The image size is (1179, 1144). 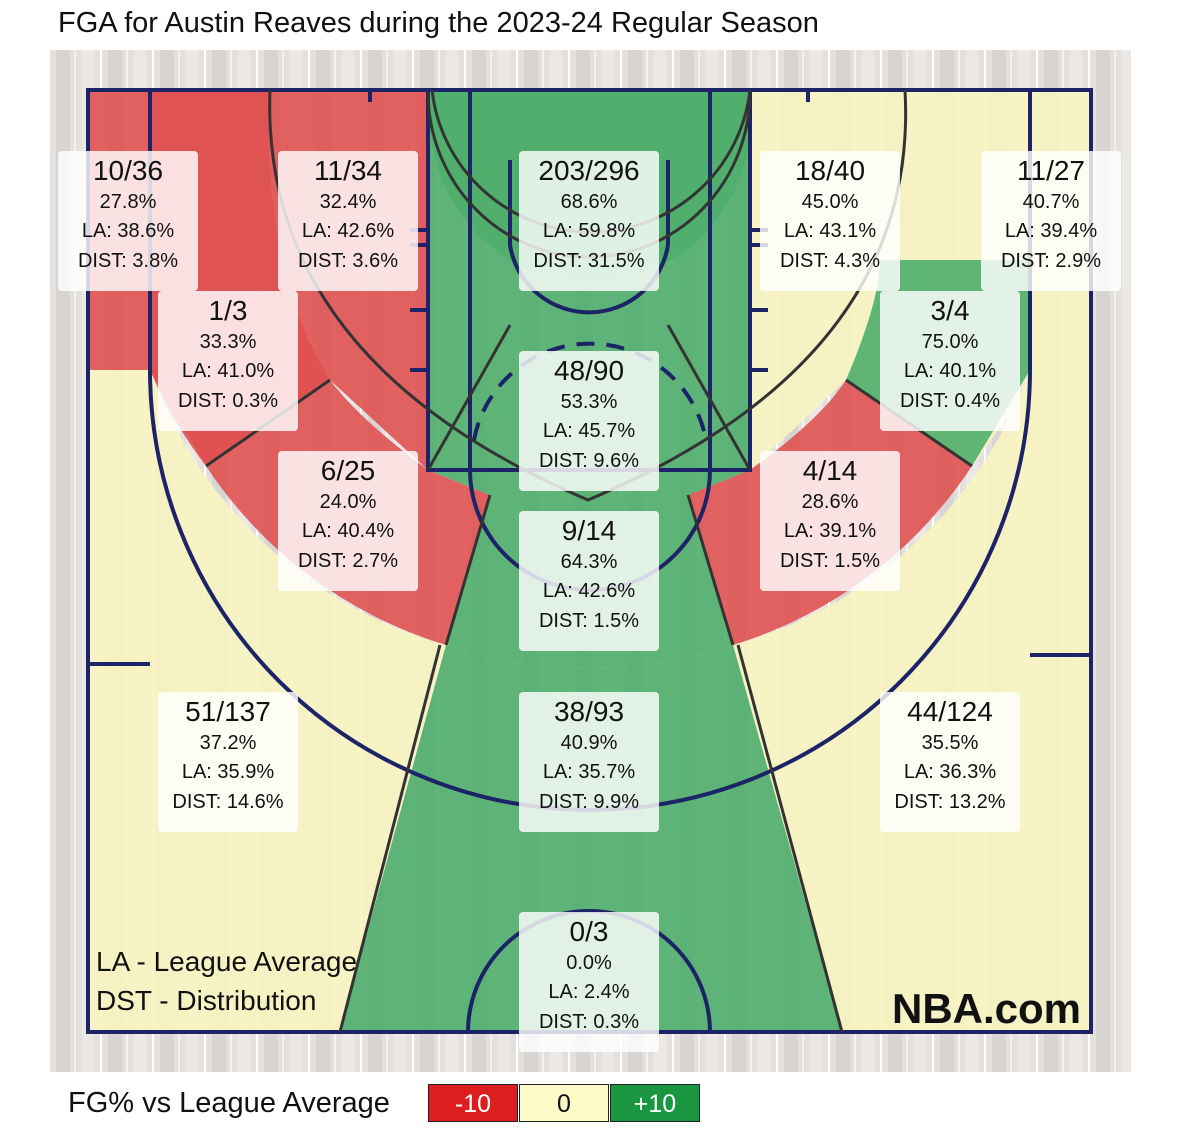 I want to click on legend-average: 0, so click(x=564, y=1103).